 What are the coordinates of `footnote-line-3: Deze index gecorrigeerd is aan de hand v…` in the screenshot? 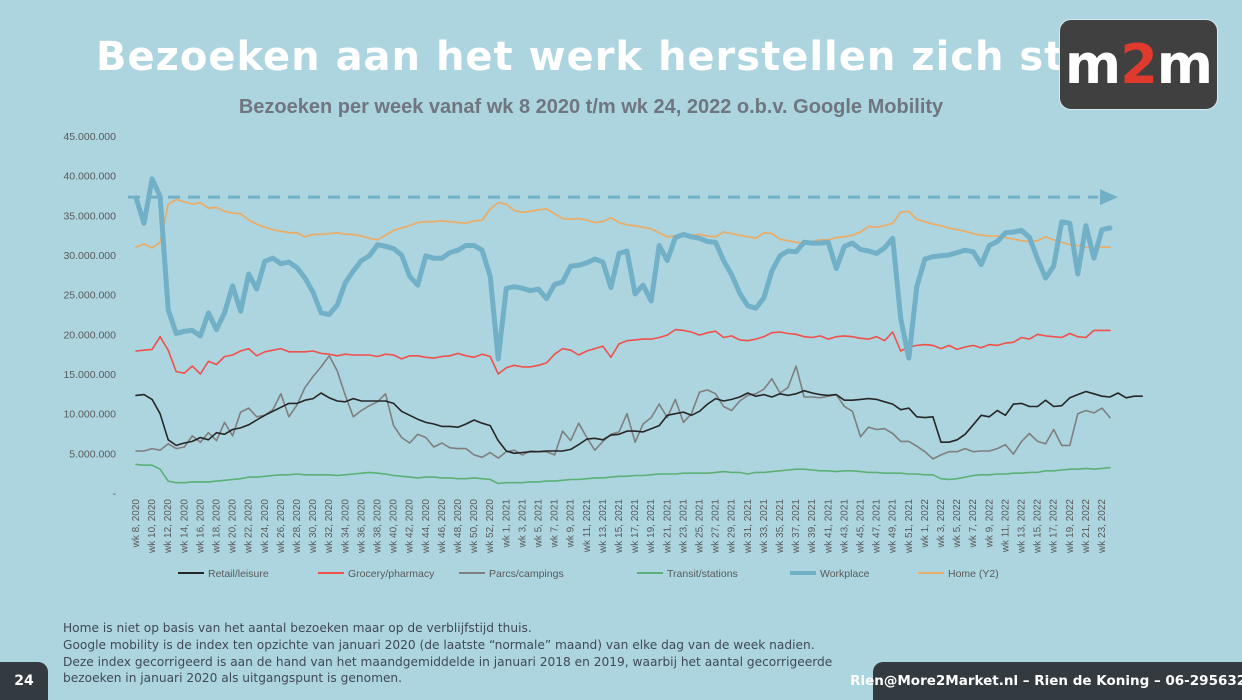 It's located at (448, 661).